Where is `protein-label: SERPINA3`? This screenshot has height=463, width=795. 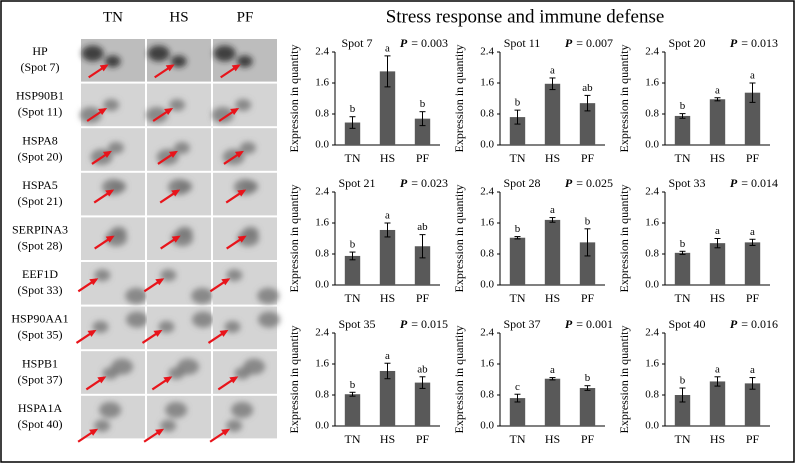 protein-label: SERPINA3 is located at coordinates (40, 229).